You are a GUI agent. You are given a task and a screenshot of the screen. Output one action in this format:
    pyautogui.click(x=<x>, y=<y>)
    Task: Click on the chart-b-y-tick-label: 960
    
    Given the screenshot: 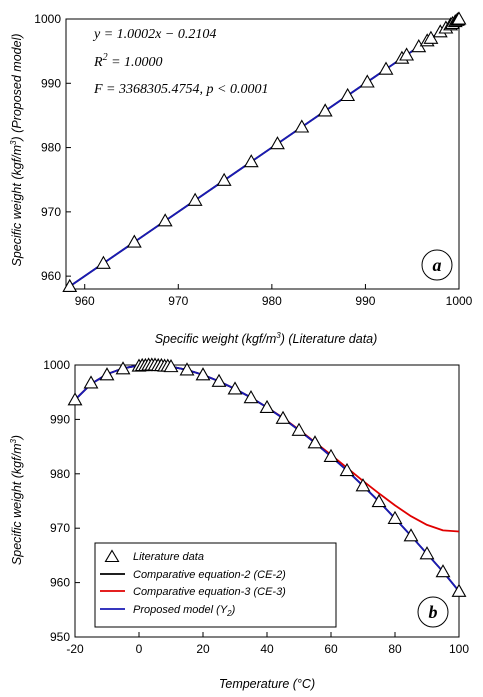 What is the action you would take?
    pyautogui.click(x=60, y=583)
    